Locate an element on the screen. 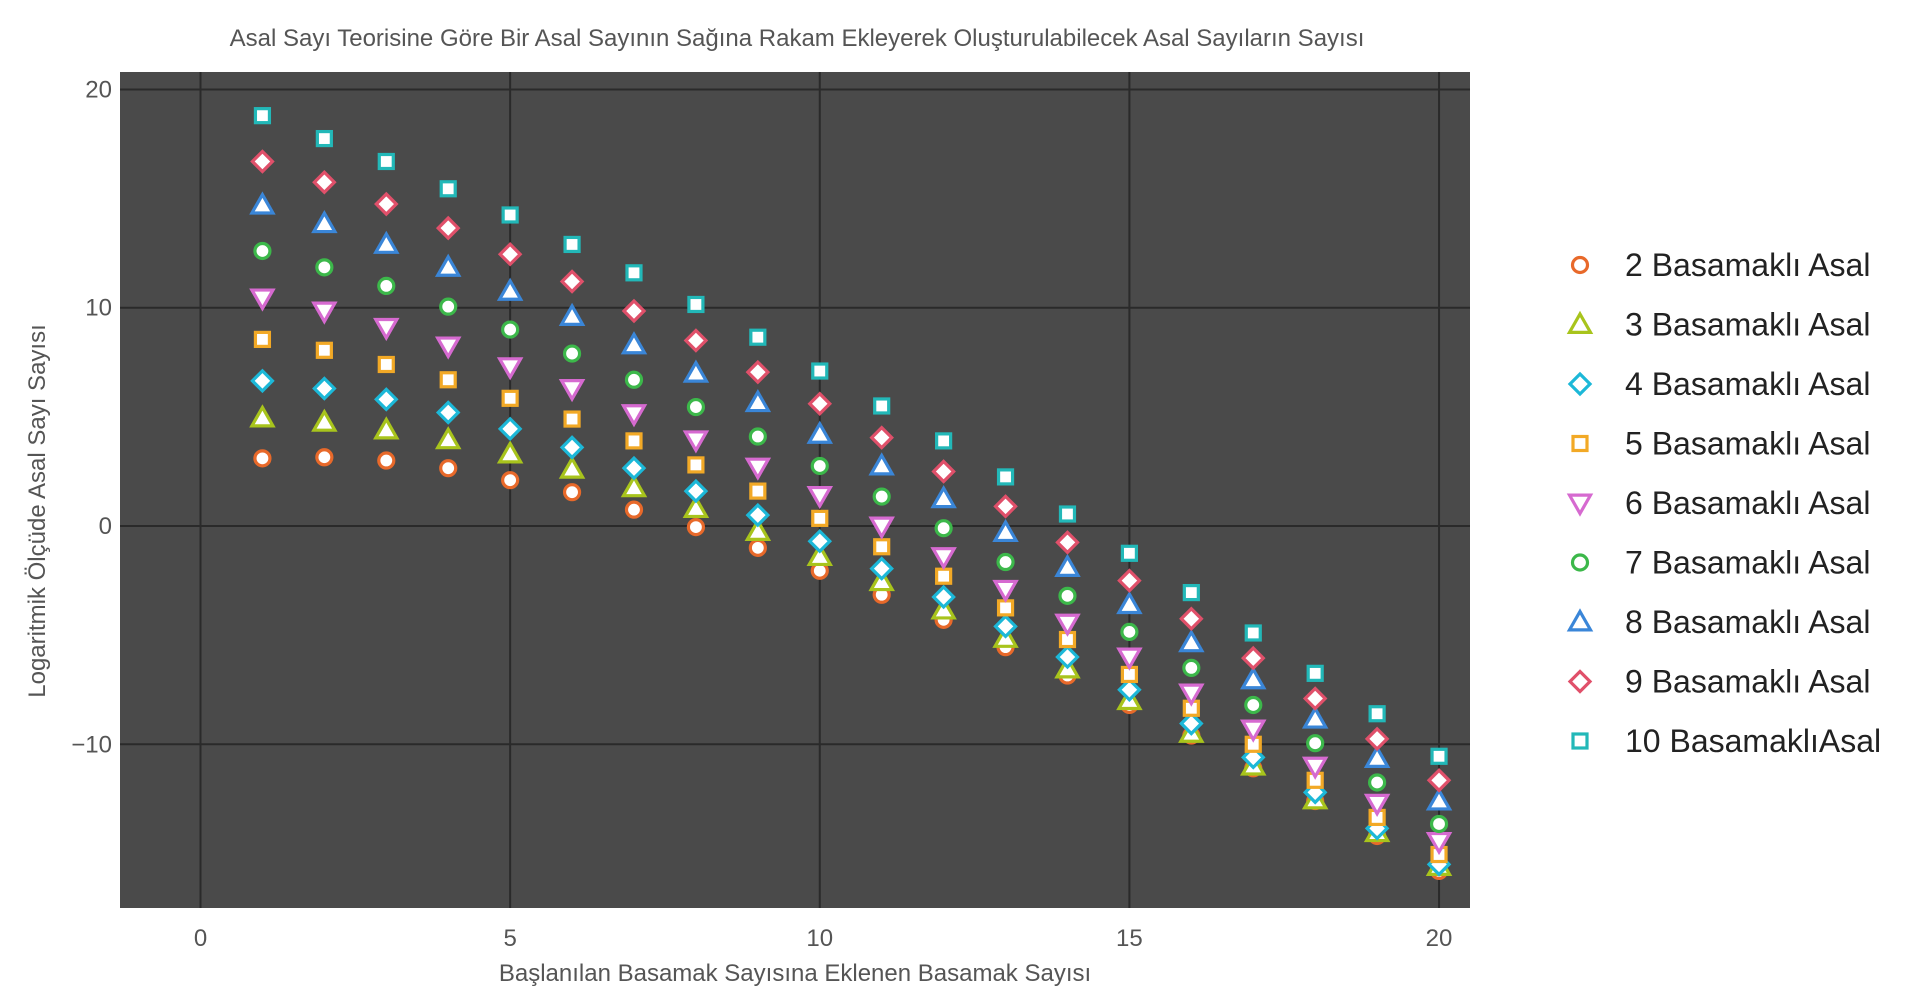 Image resolution: width=1920 pixels, height=1007 pixels. x-tick-label: 20 is located at coordinates (1439, 938).